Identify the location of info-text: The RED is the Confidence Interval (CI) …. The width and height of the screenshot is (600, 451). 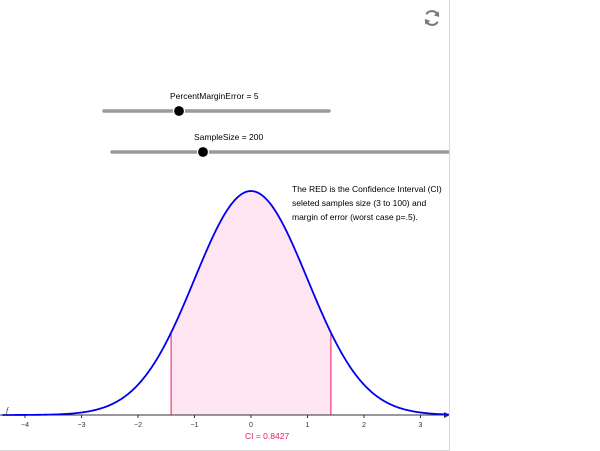
(367, 203).